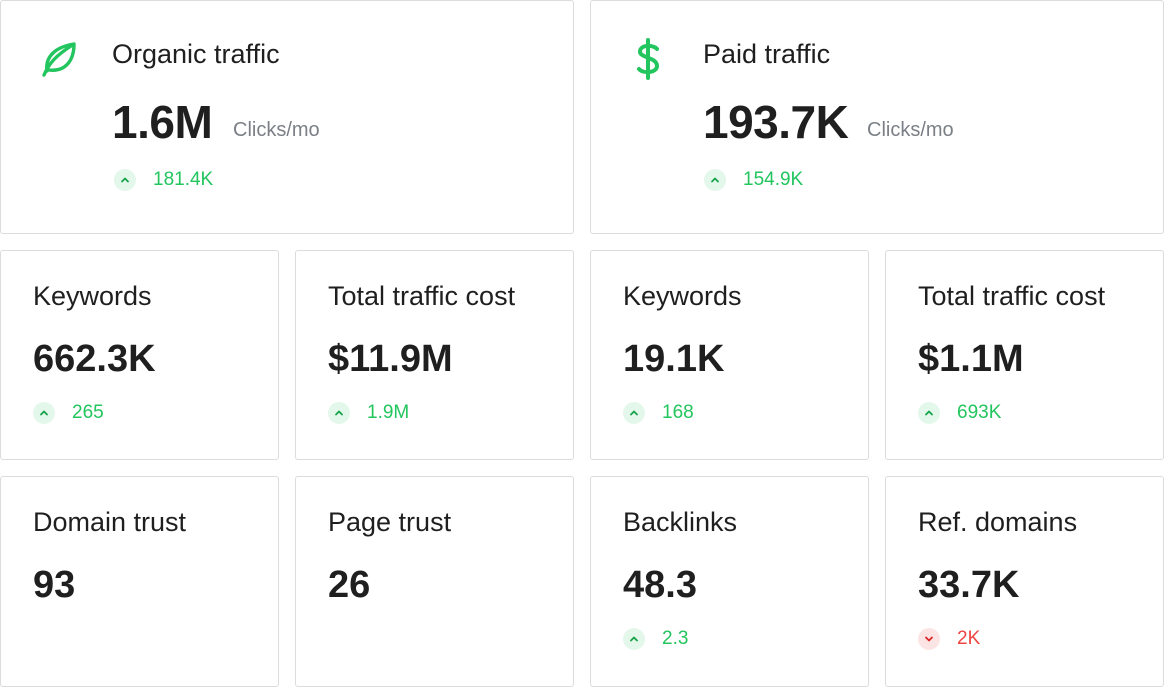  Describe the element at coordinates (776, 122) in the screenshot. I see `paid-traffic-value: 193.7K` at that location.